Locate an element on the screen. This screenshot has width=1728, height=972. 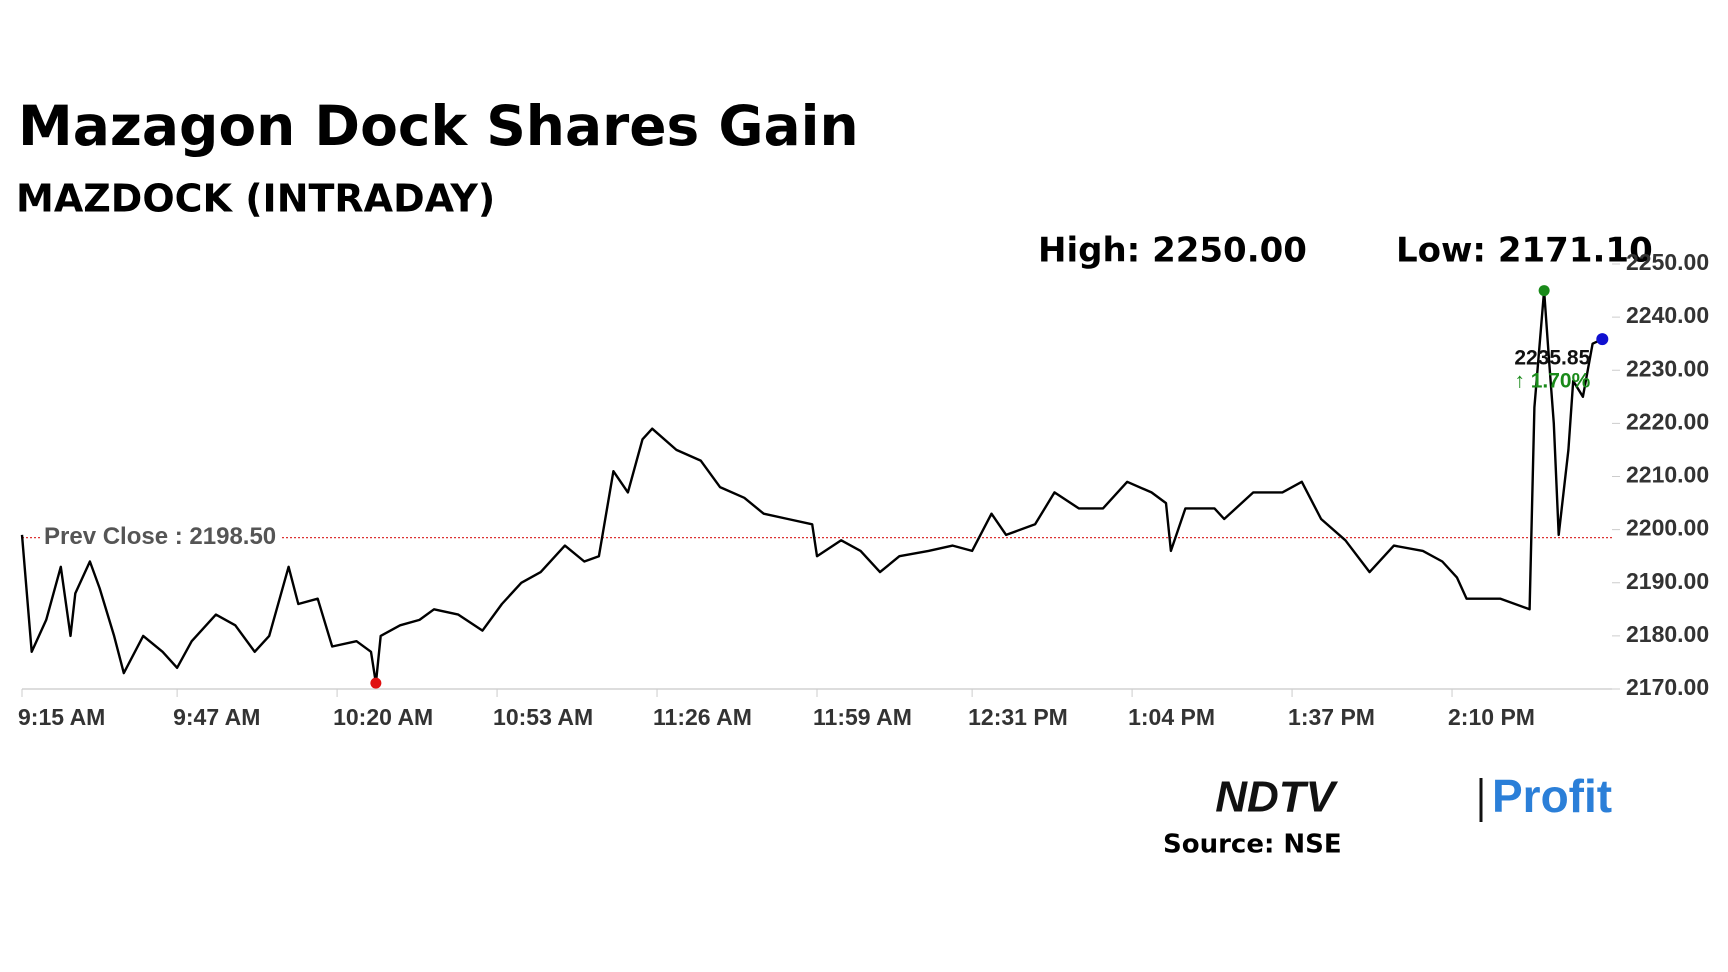
y-tick-label: 2190.00 is located at coordinates (1667, 581).